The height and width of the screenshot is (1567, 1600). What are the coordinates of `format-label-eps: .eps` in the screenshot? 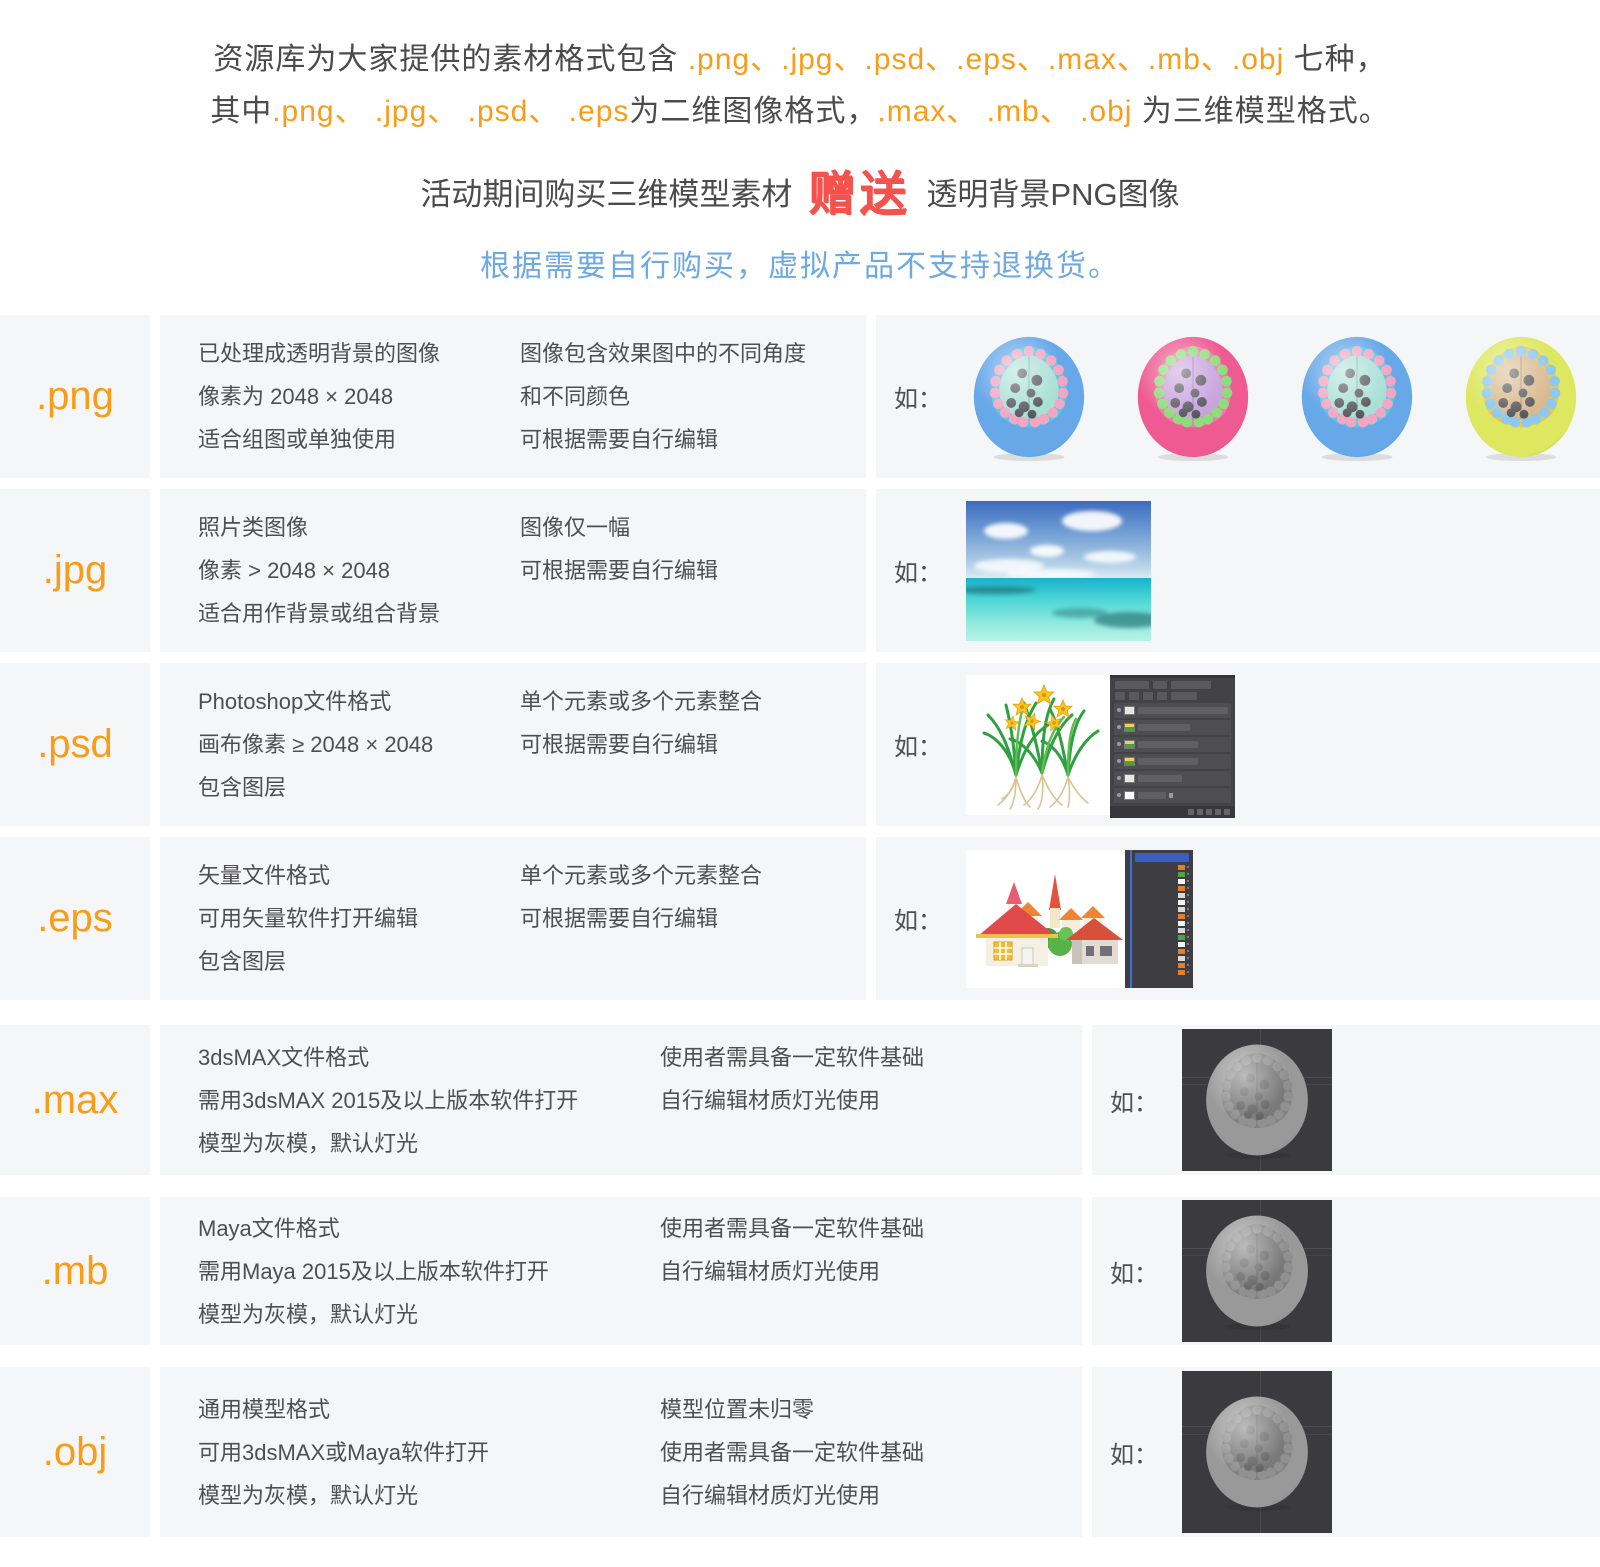 It's located at (75, 918).